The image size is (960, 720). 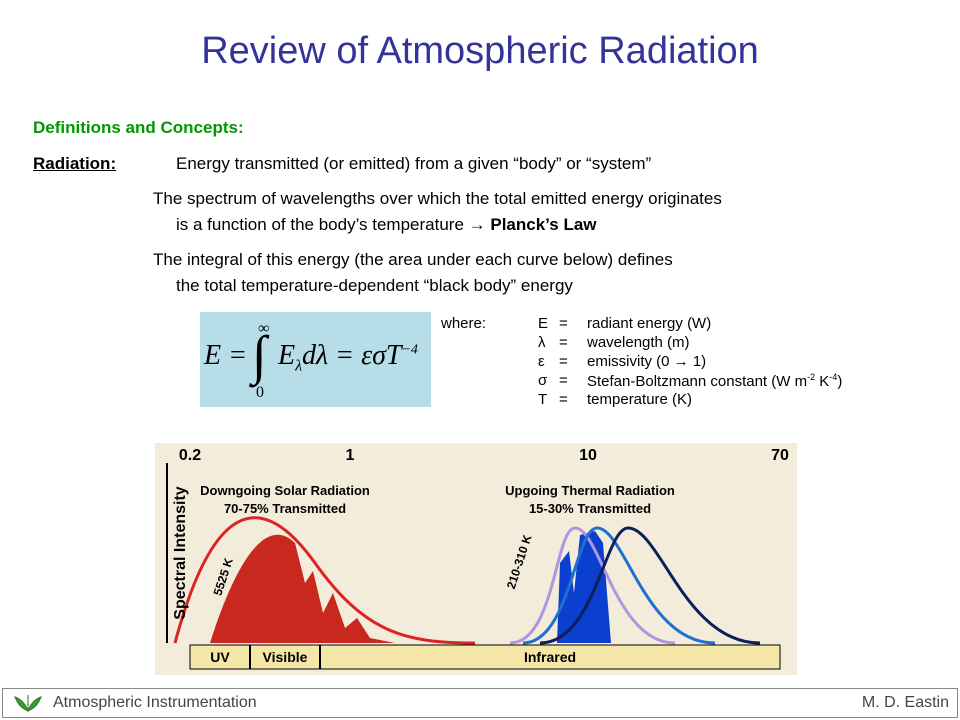 I want to click on text: T, so click(x=543, y=399).